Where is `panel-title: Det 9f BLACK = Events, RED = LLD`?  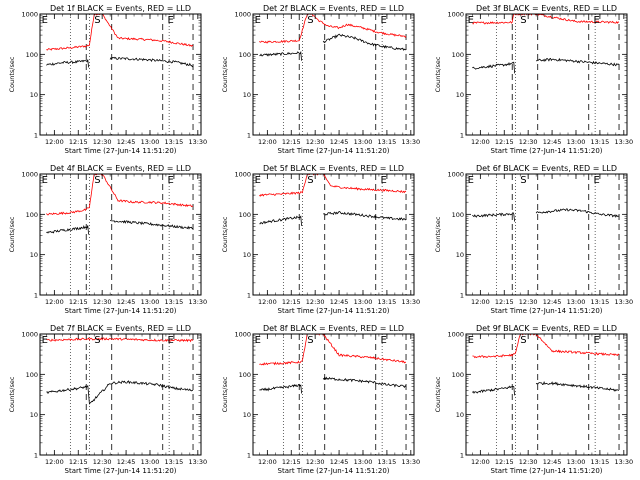
panel-title: Det 9f BLACK = Events, RED = LLD is located at coordinates (546, 328).